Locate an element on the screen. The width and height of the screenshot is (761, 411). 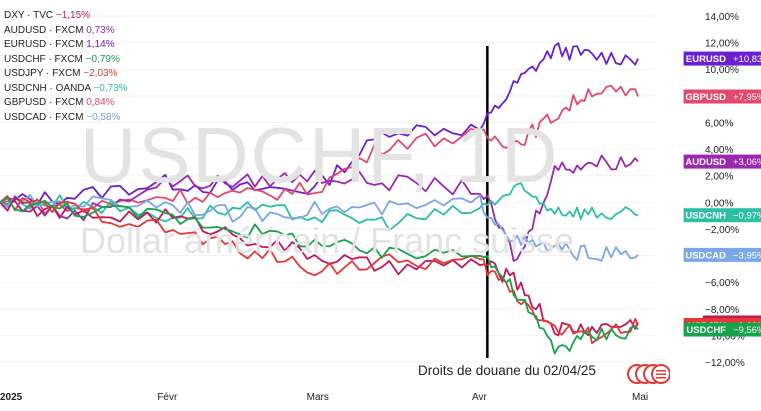
legend-item: USDCNH · OANDA −0,73% is located at coordinates (66, 89).